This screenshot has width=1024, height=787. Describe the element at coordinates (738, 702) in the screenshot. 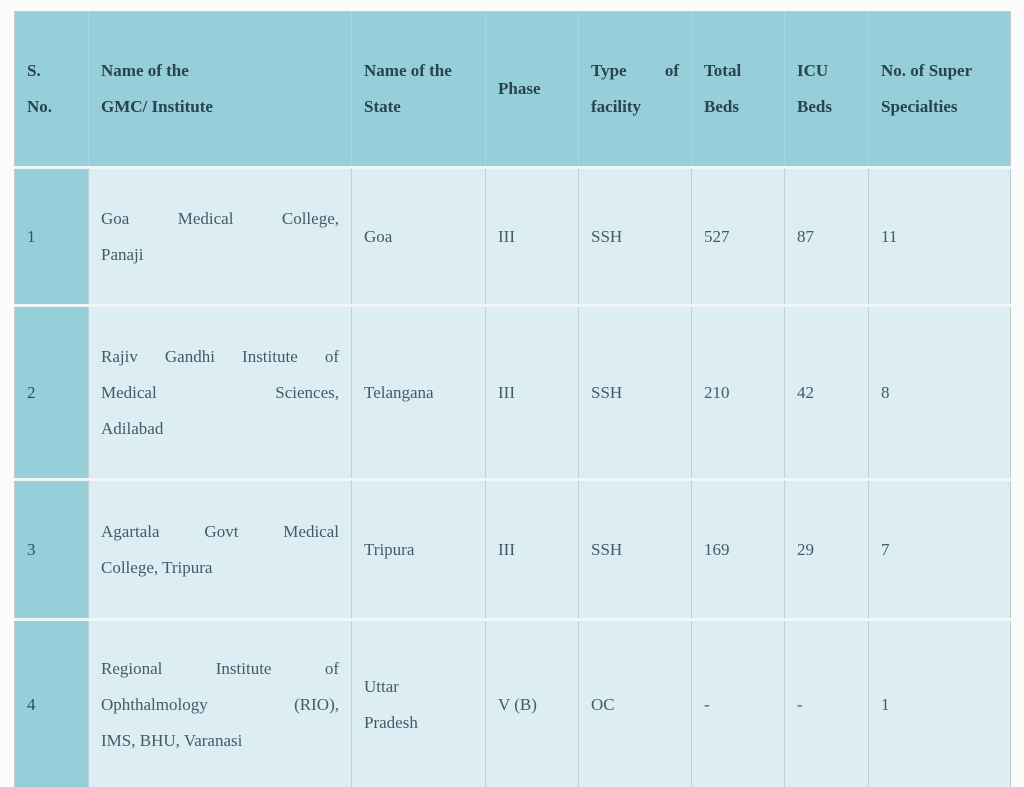

I see `cell-total-beds: -` at that location.